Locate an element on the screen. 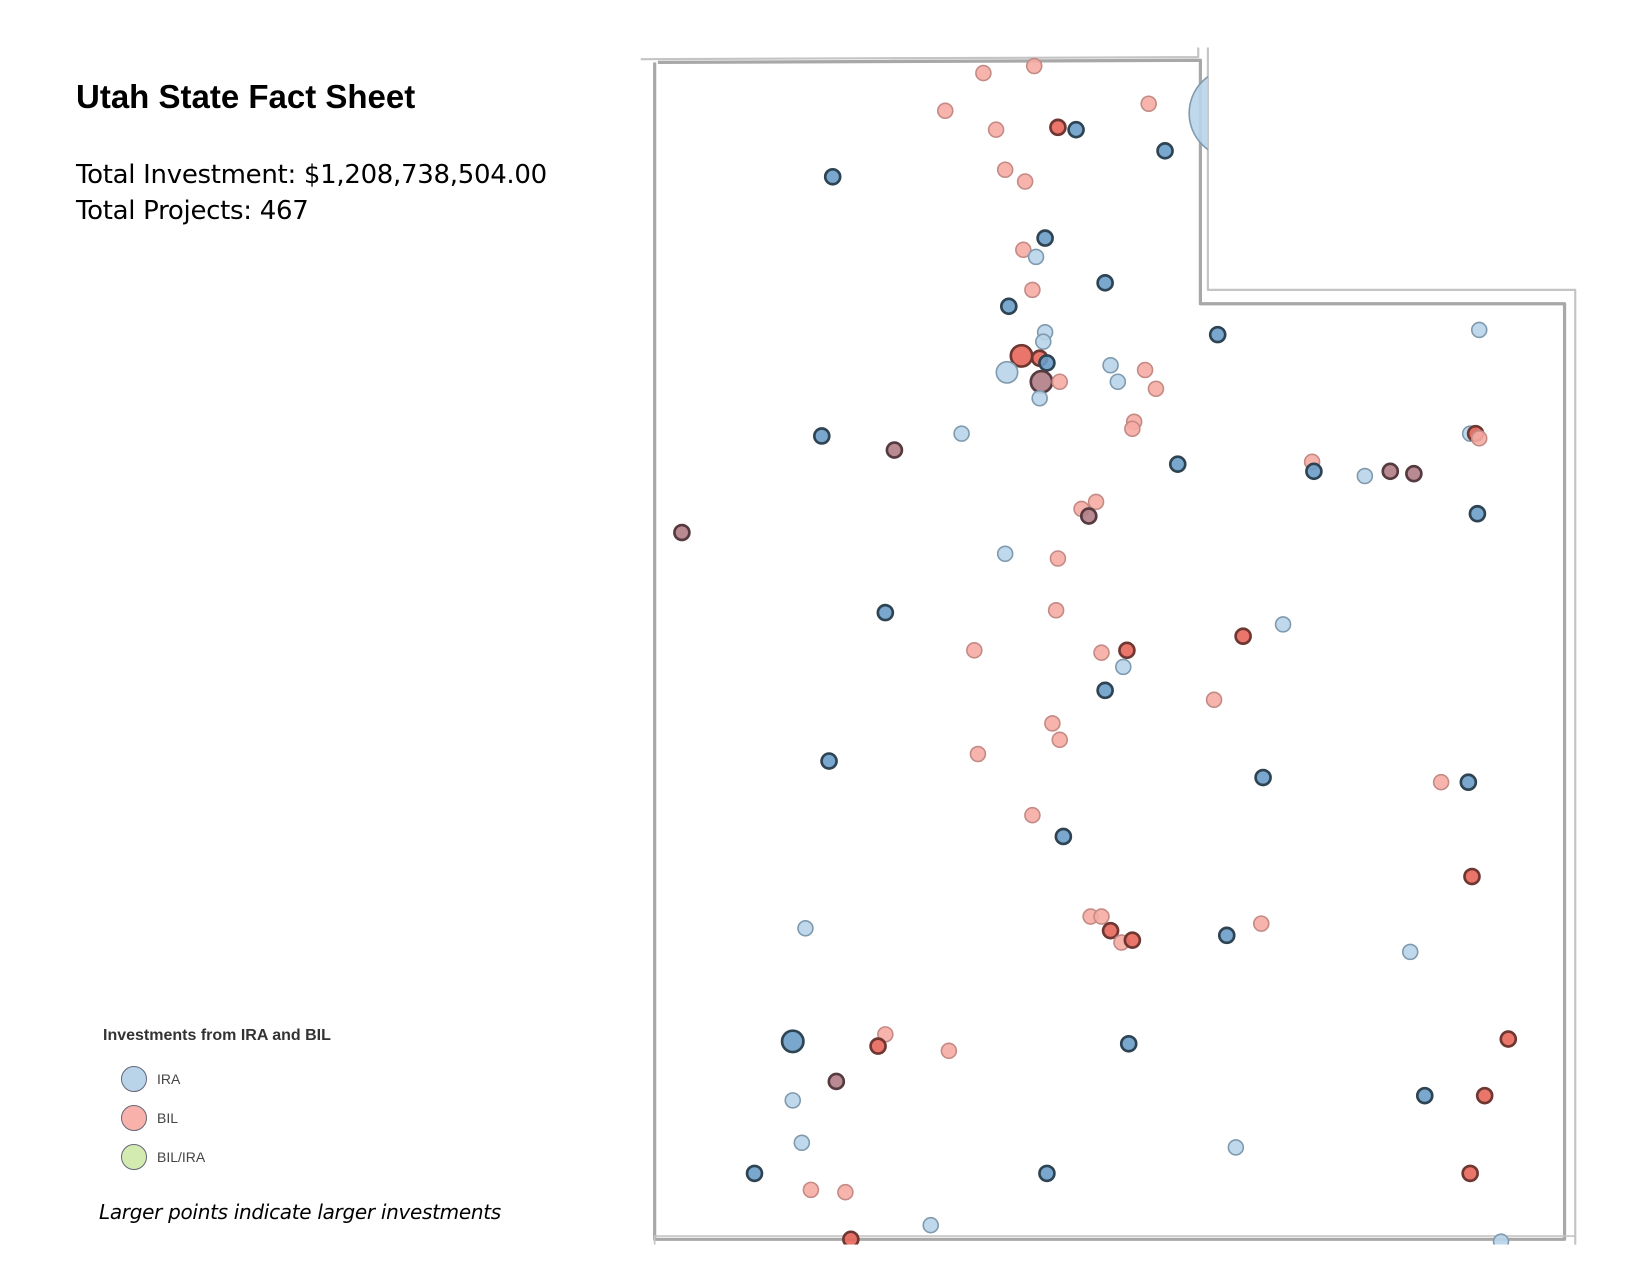  total-projects: Total Projects: 467 is located at coordinates (192, 211).